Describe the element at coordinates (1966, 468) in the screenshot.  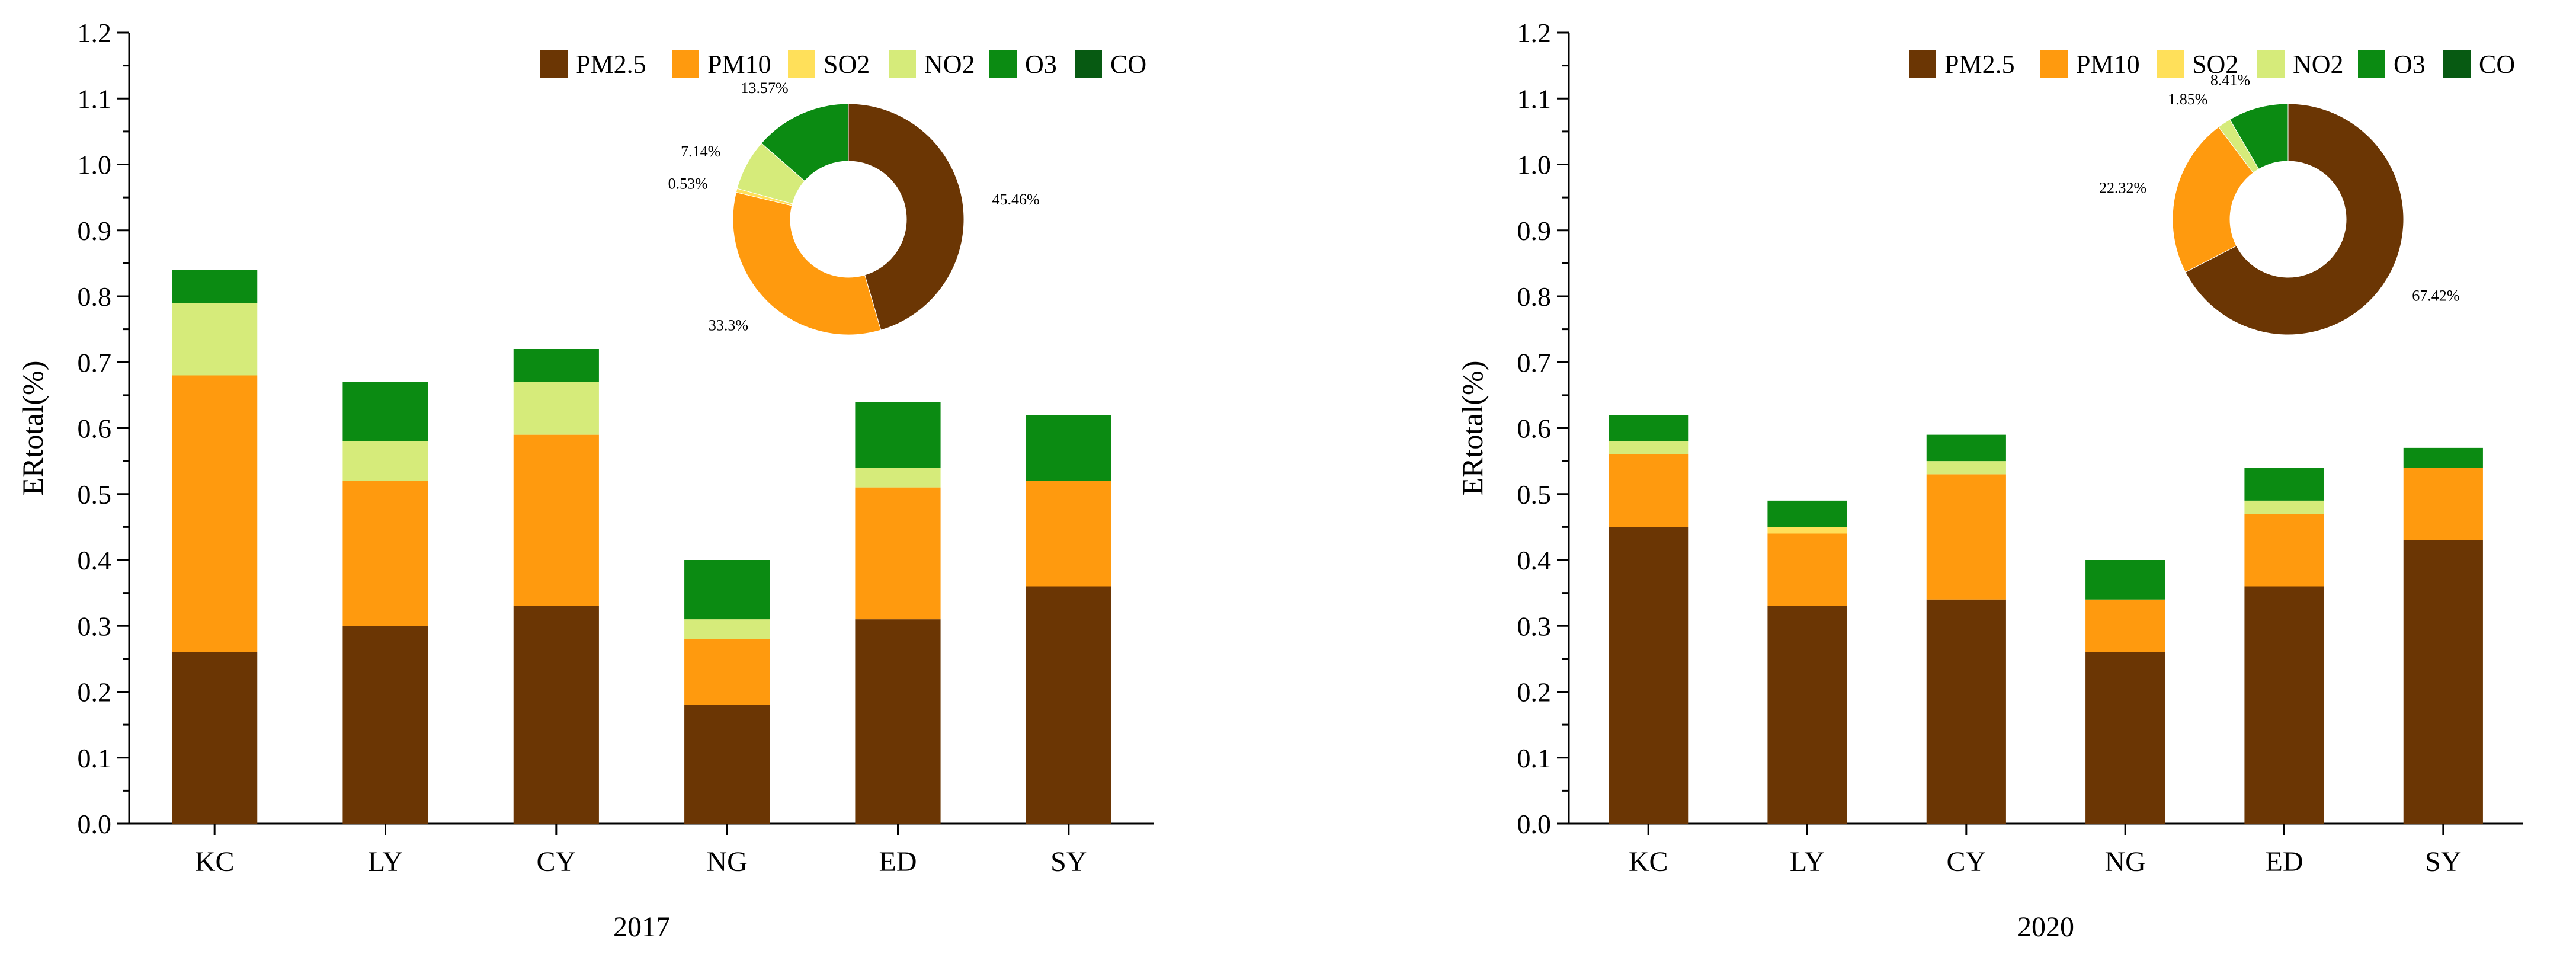
I see `bar-no2-cy` at that location.